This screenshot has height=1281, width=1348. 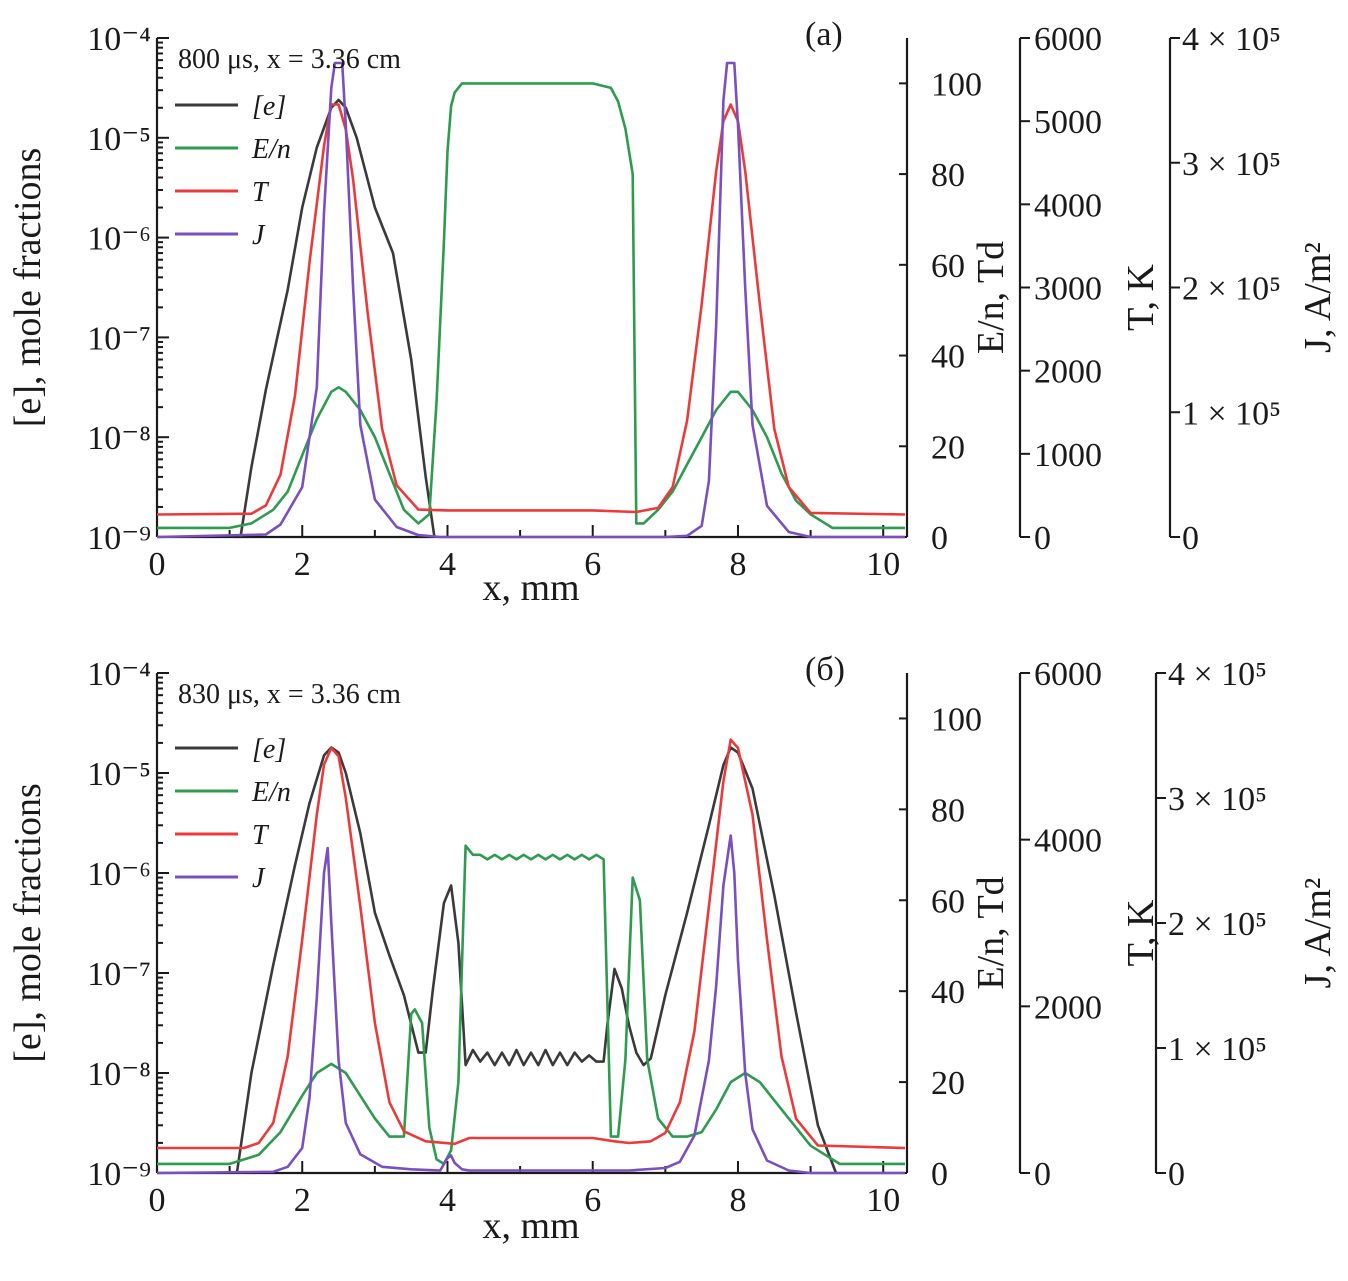 I want to click on panel-label: (a), so click(x=824, y=34).